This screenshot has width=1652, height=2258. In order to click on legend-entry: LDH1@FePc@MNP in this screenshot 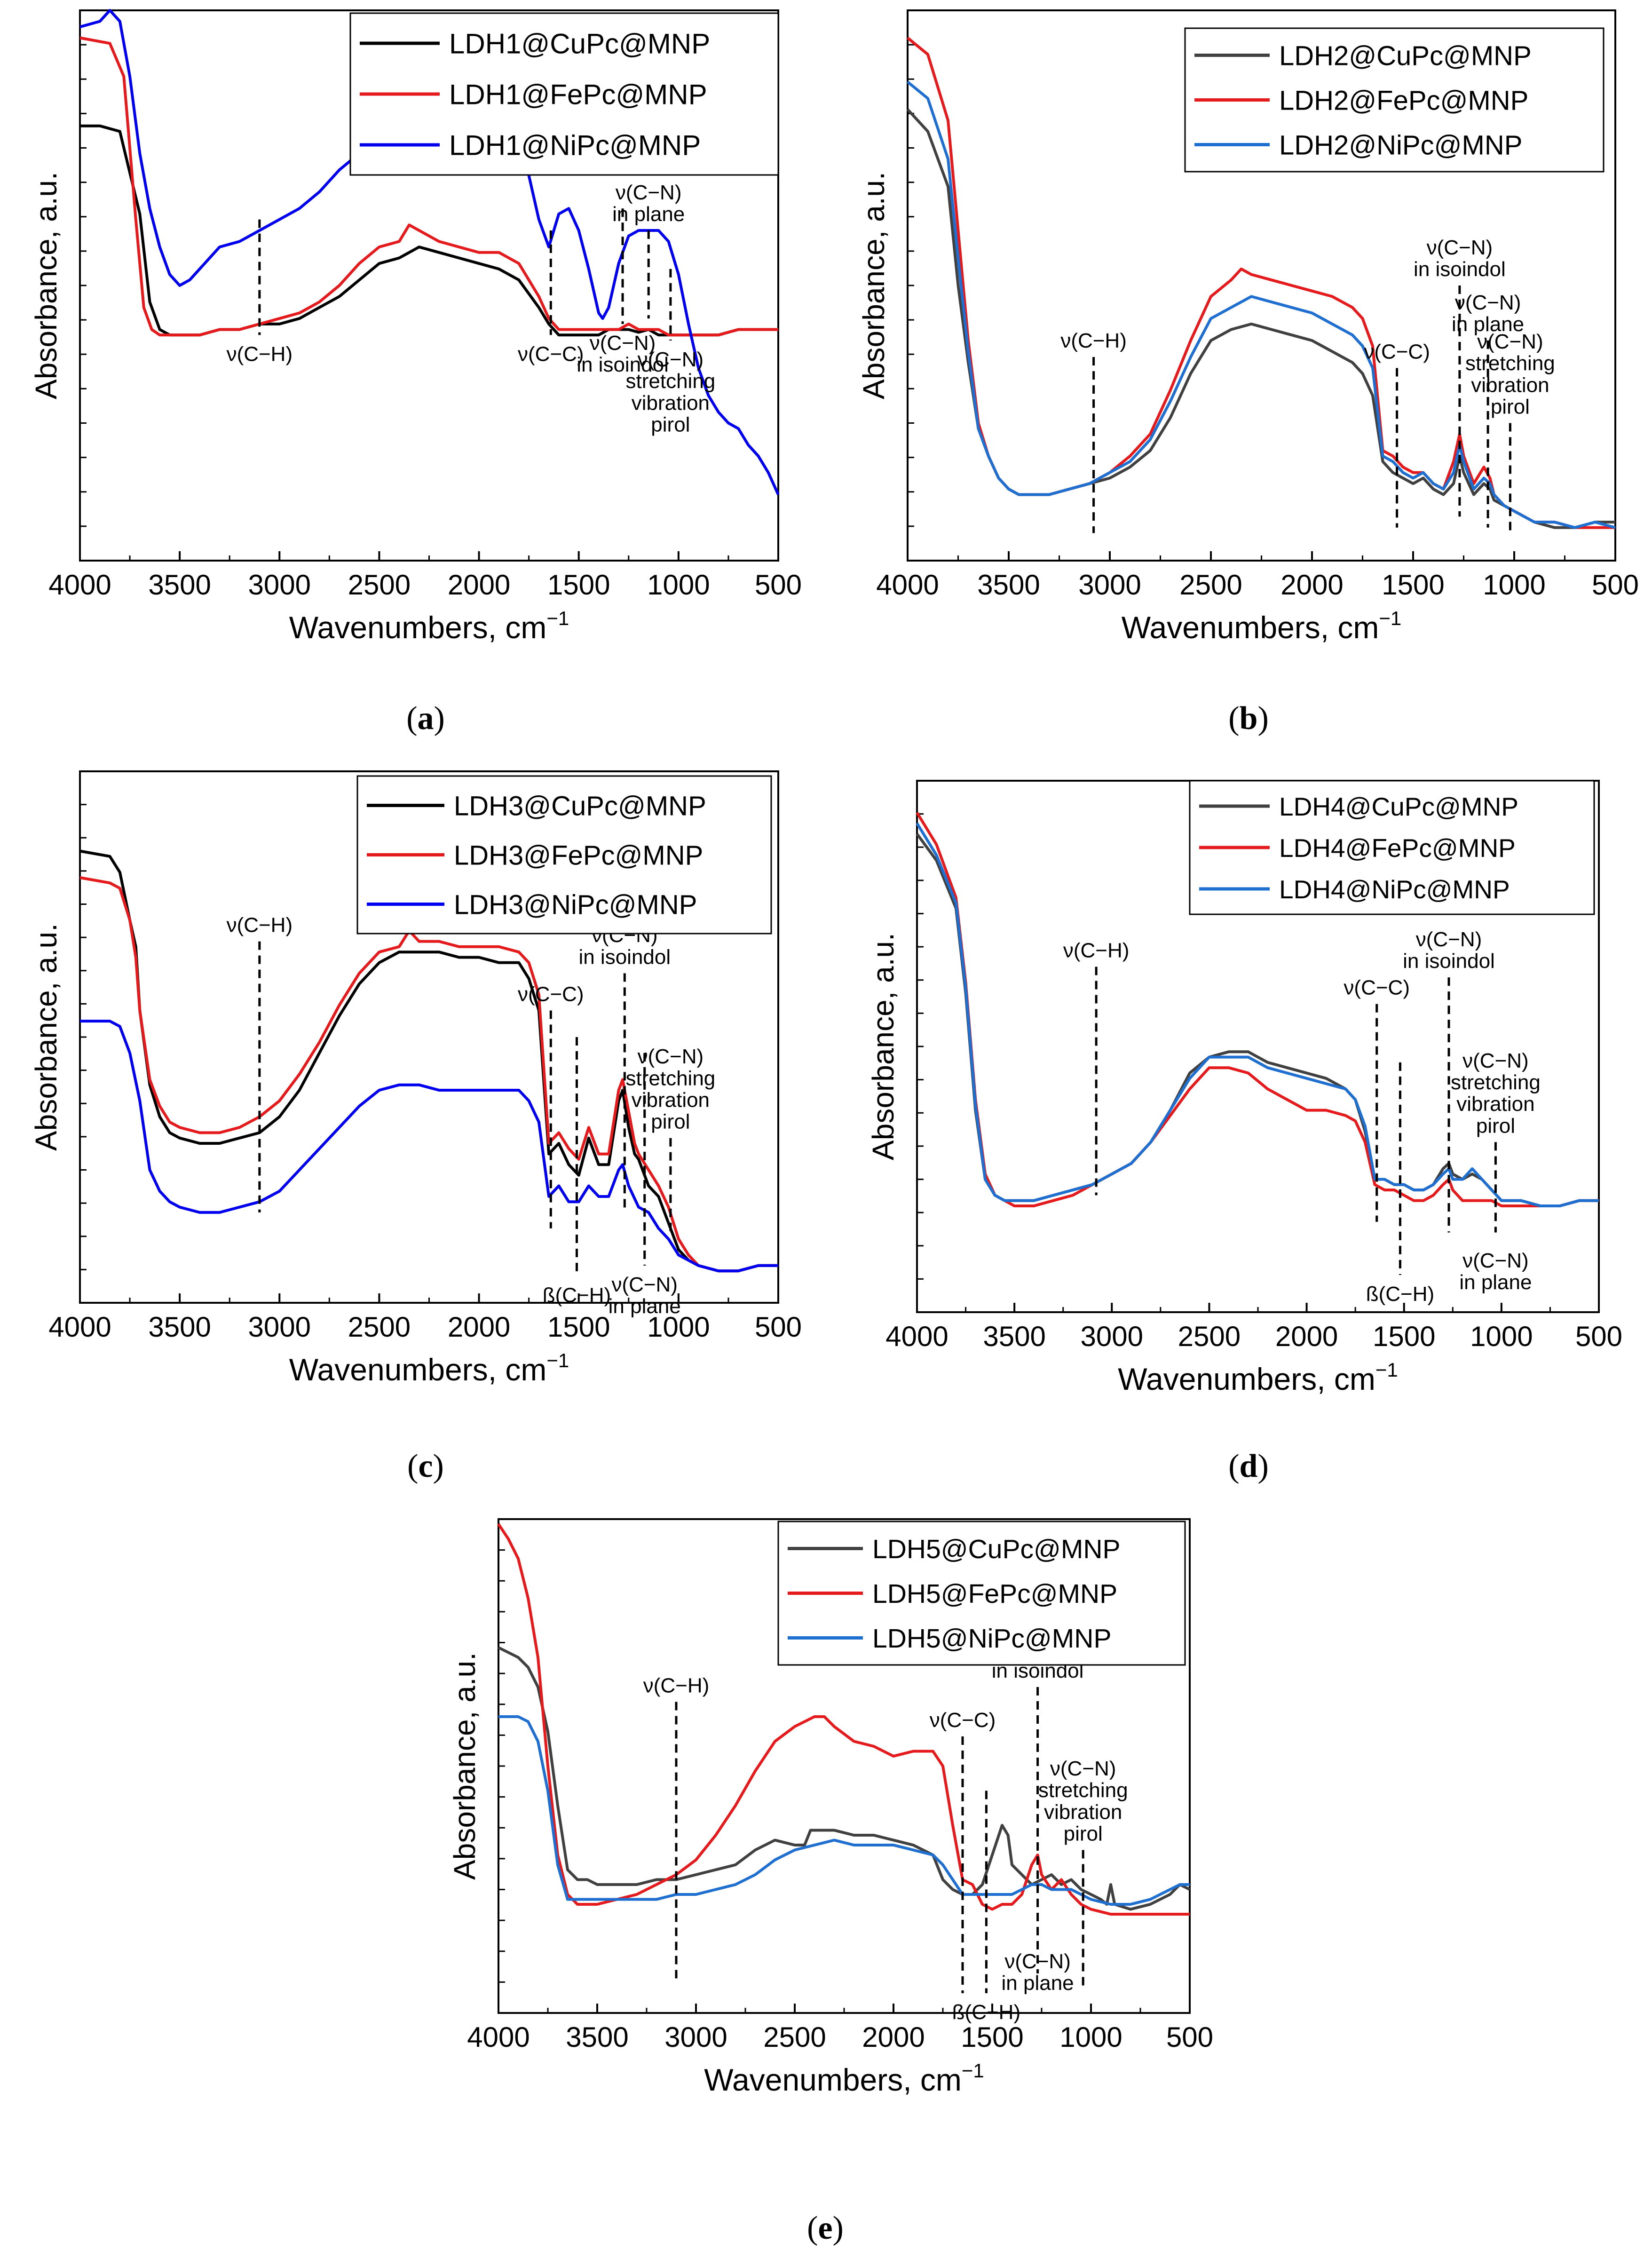, I will do `click(578, 95)`.